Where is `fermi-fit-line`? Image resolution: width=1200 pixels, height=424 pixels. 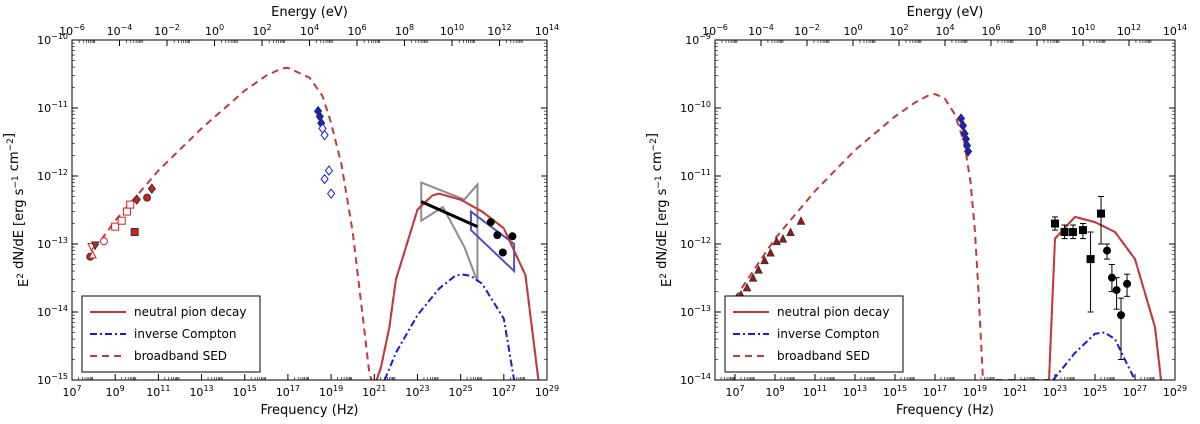 fermi-fit-line is located at coordinates (449, 214).